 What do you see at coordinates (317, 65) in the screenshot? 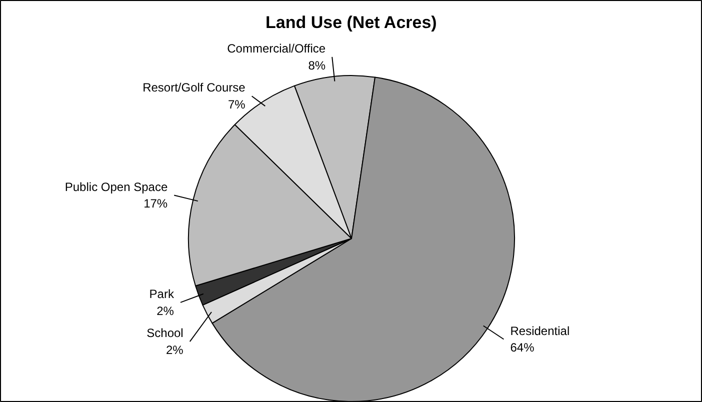
I see `data-label: 8%` at bounding box center [317, 65].